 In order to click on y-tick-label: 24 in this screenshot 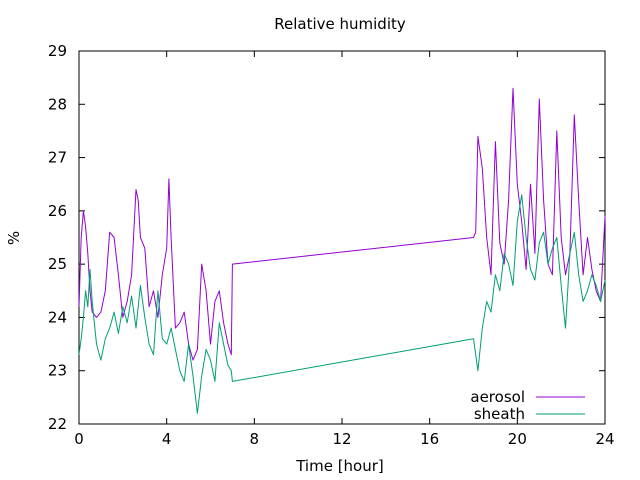, I will do `click(57, 317)`.